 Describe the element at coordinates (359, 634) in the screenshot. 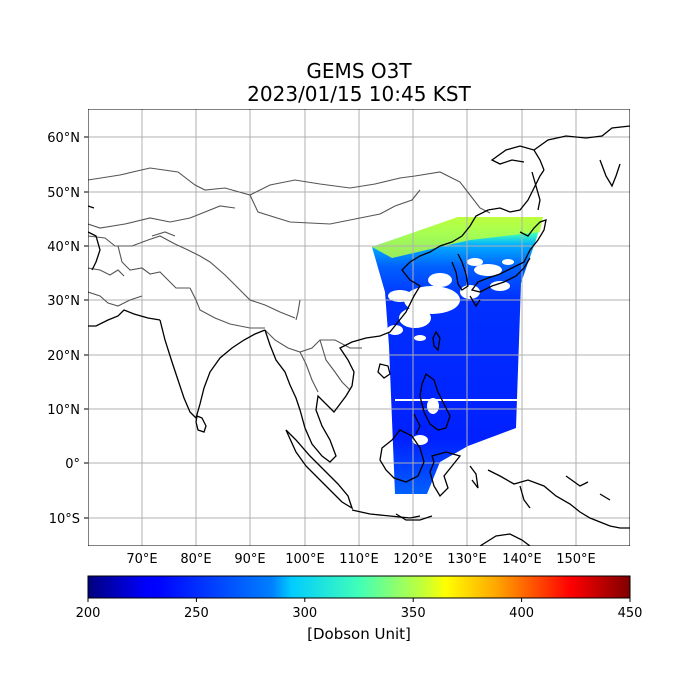

I see `colorbar-label: [Dobson Unit]` at that location.